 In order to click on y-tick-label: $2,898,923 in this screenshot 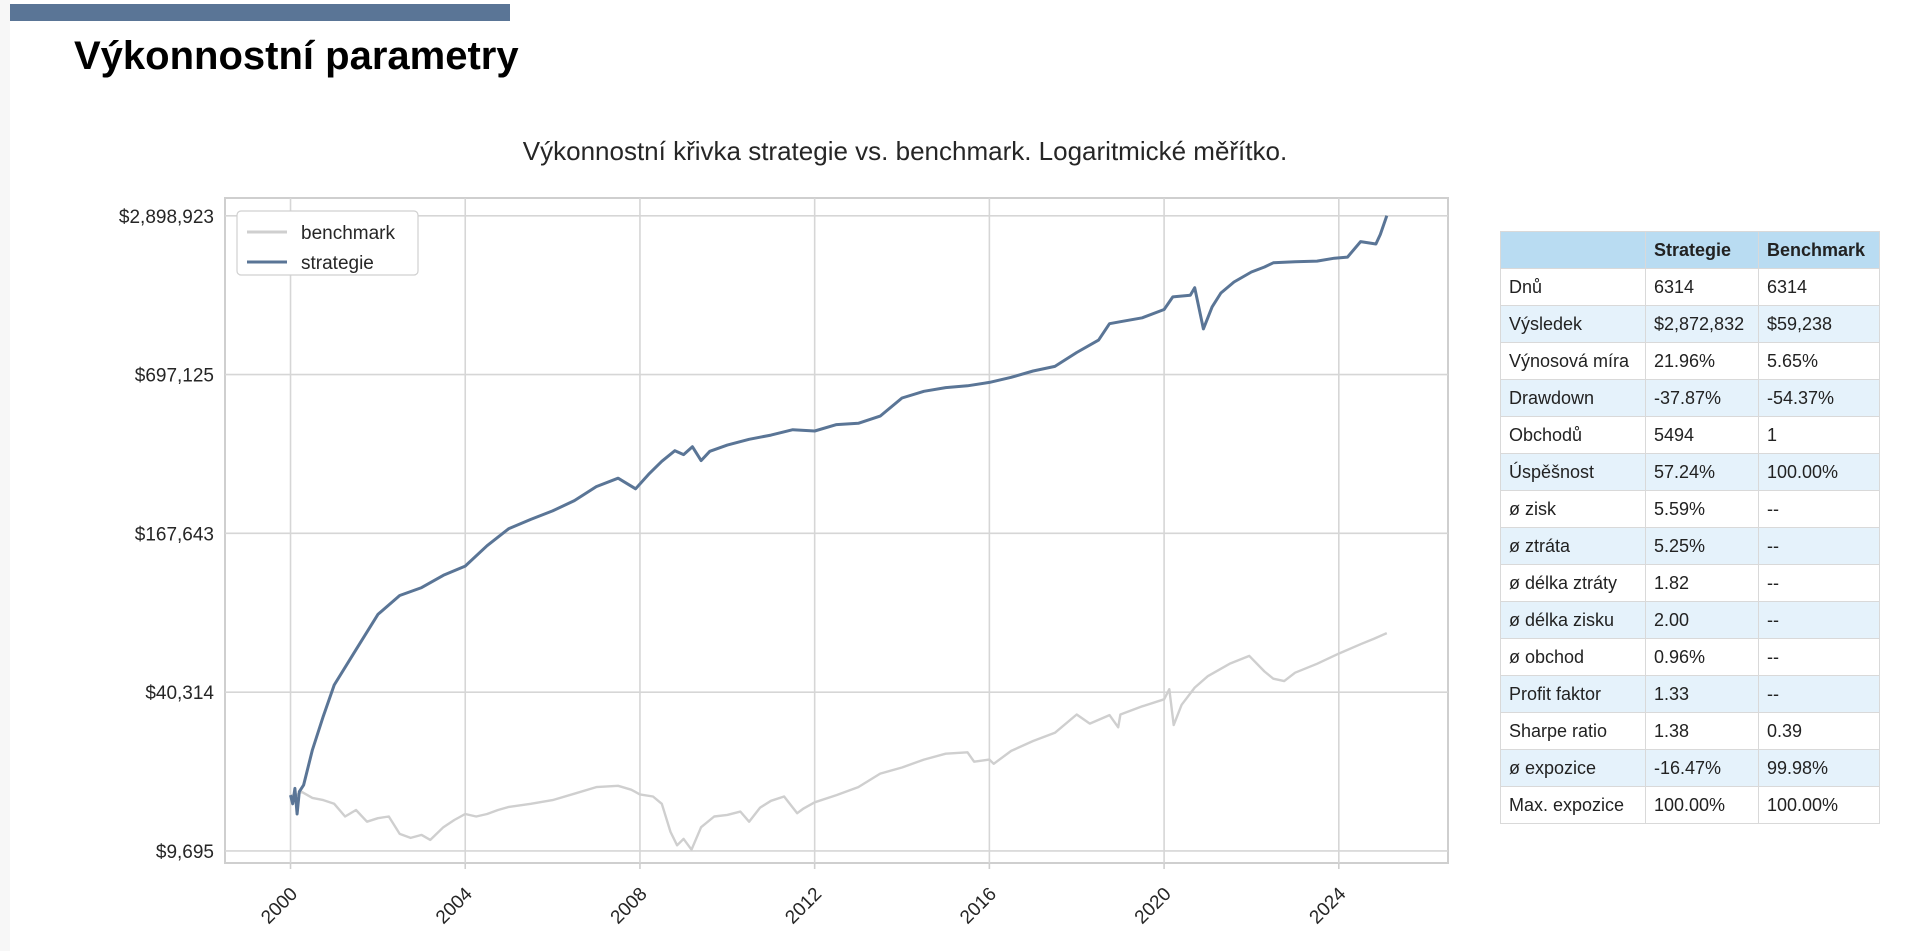, I will do `click(166, 217)`.